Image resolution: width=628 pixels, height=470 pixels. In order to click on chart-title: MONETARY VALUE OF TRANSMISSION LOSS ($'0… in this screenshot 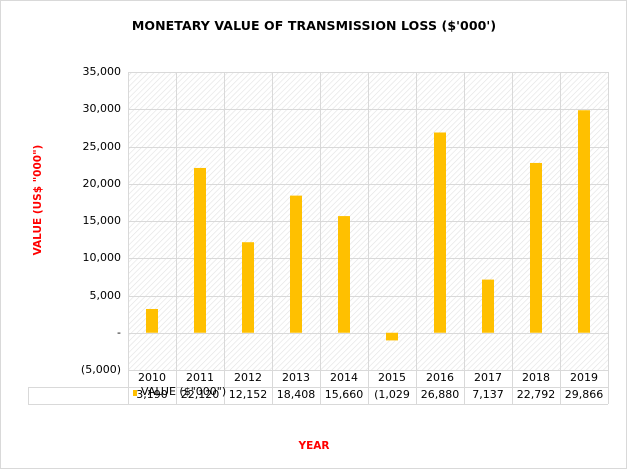, I will do `click(314, 25)`.